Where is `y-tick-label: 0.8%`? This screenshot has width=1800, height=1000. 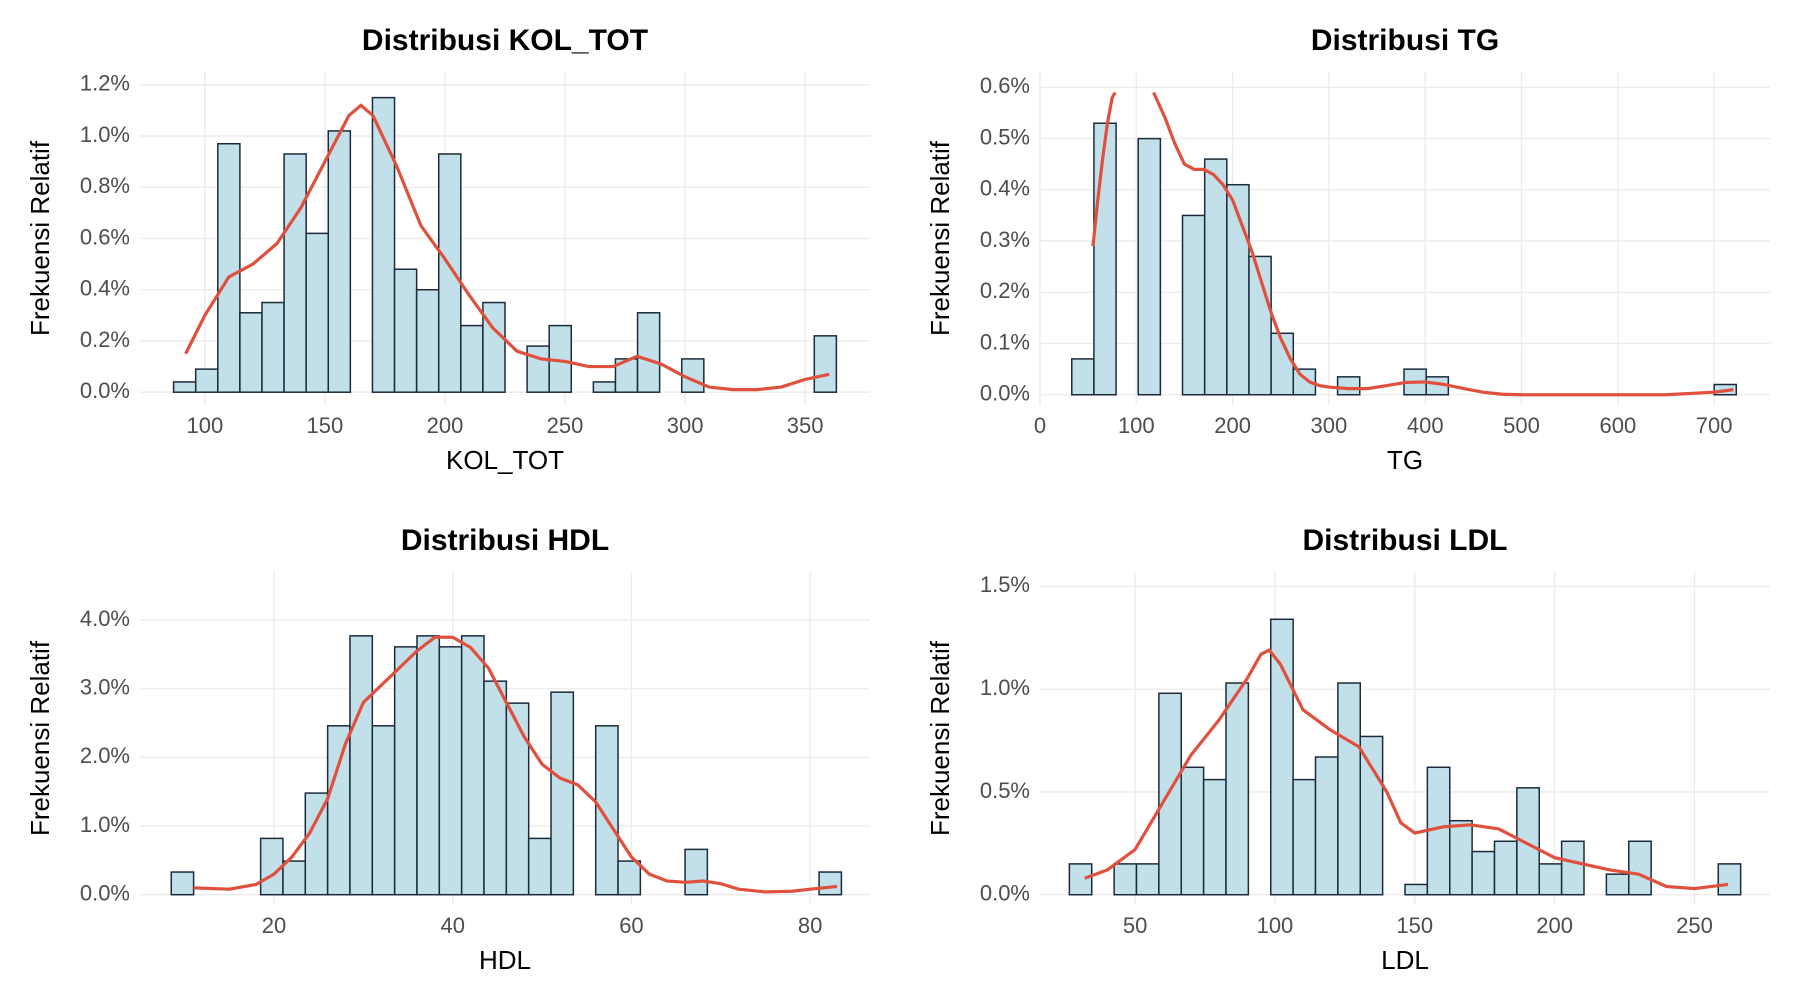
y-tick-label: 0.8% is located at coordinates (105, 185).